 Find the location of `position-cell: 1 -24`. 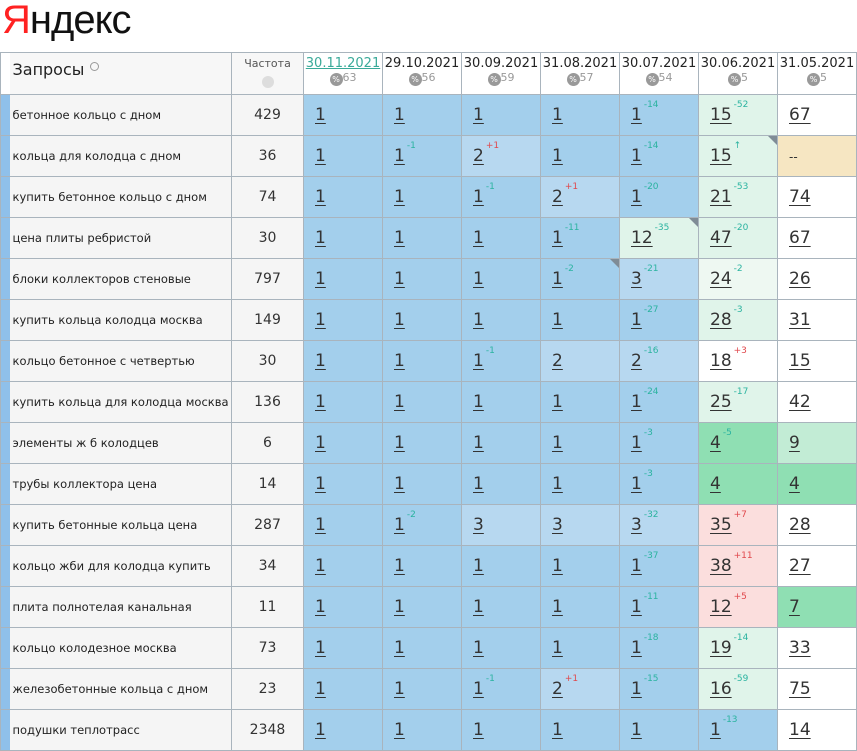

position-cell: 1 -24 is located at coordinates (659, 402).